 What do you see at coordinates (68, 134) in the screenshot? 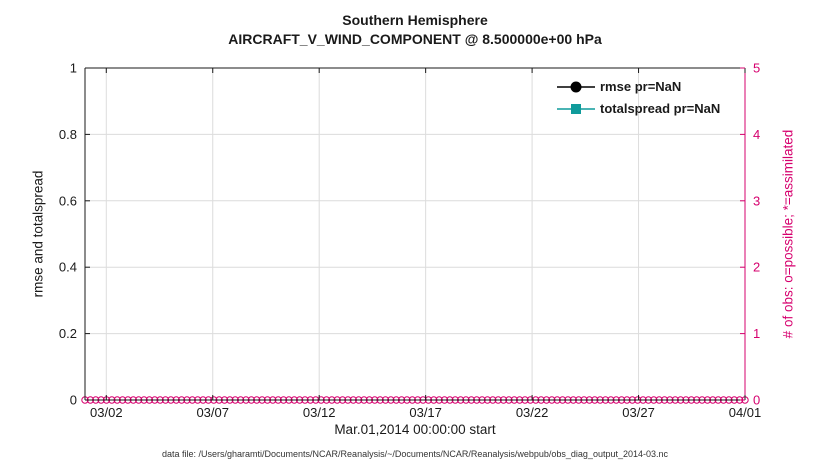
I see `y-tick-label-left: 0.8` at bounding box center [68, 134].